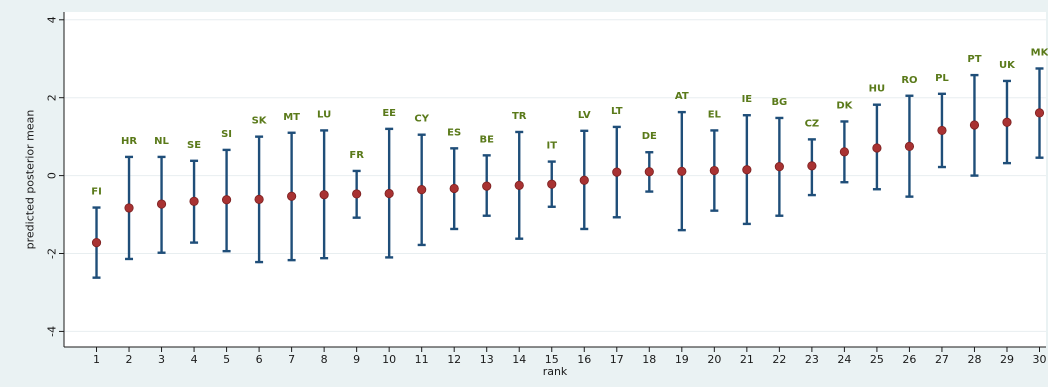  What do you see at coordinates (52, 175) in the screenshot?
I see `y-tick-label: 0` at bounding box center [52, 175].